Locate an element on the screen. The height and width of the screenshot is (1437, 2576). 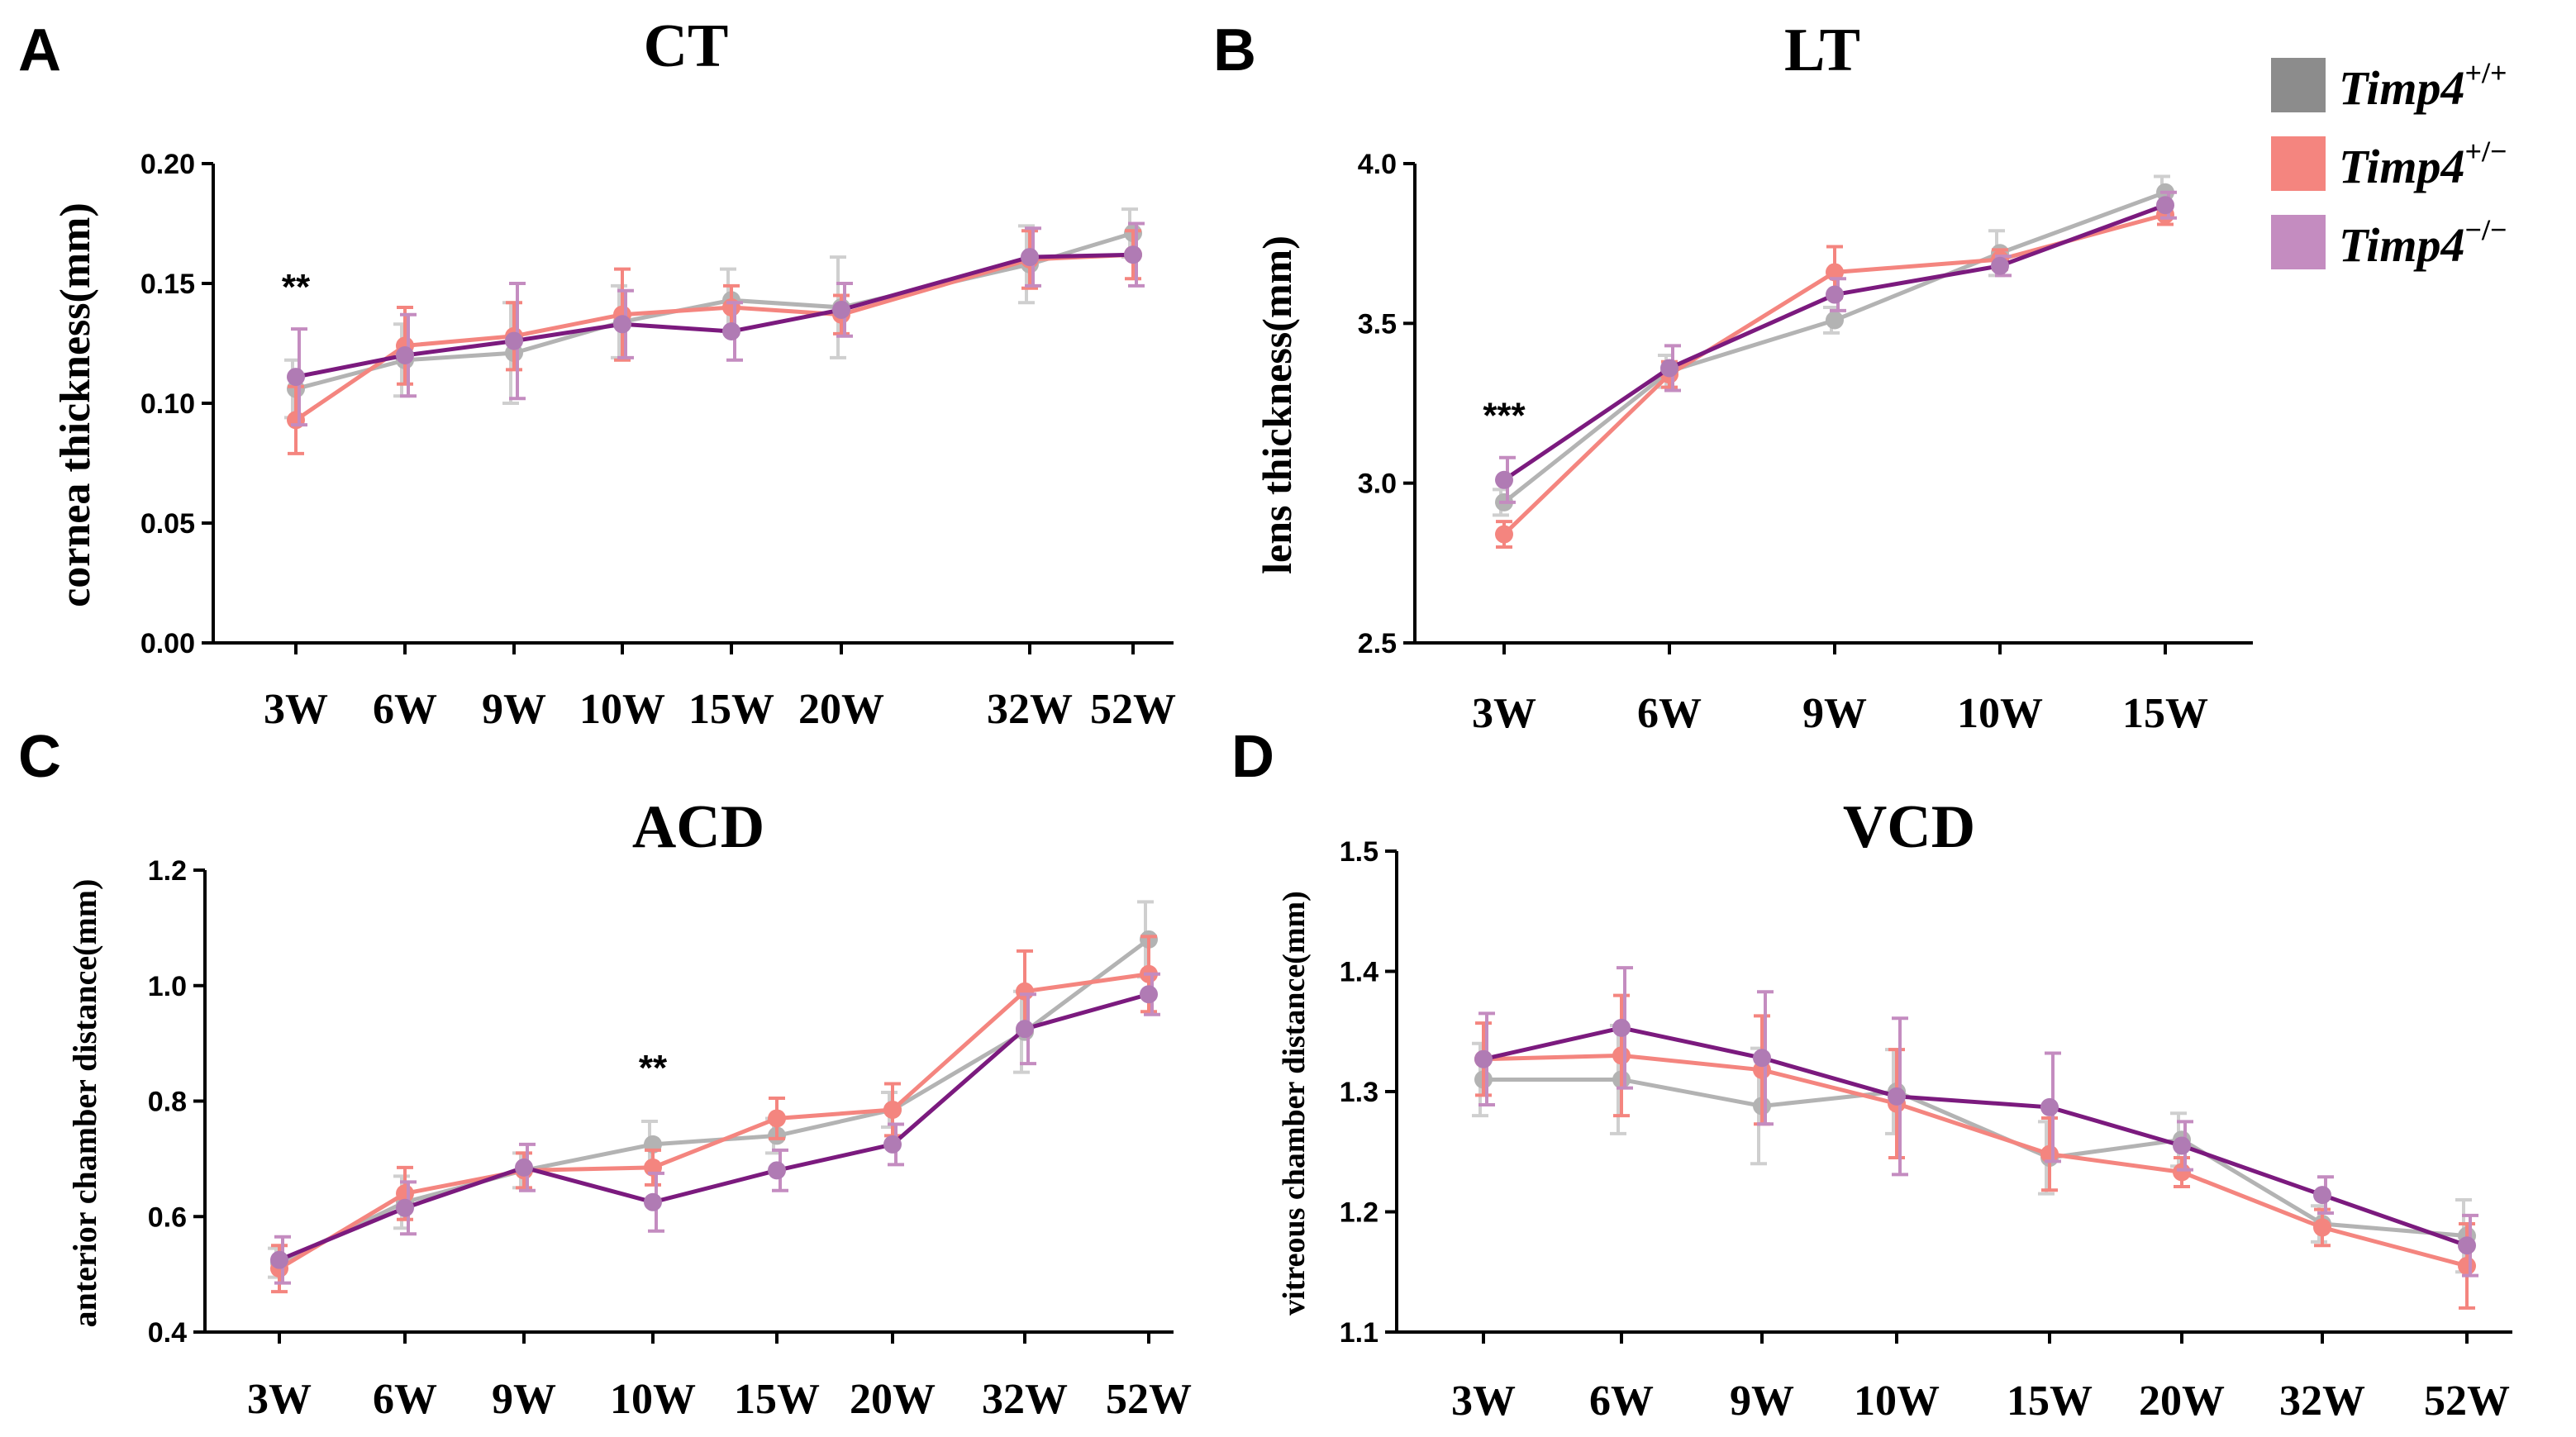
y-tick-label: 3.5 is located at coordinates (1378, 324).